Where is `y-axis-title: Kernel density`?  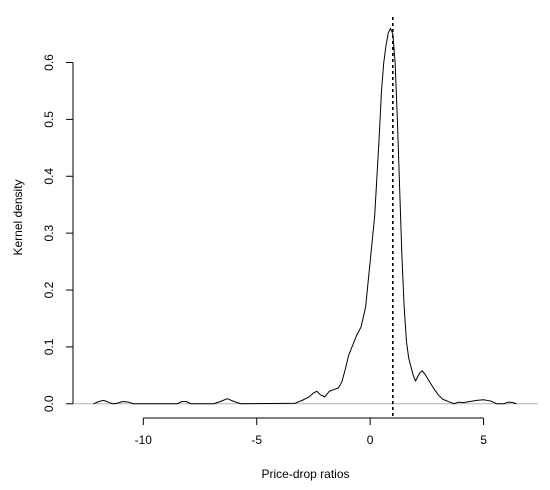
y-axis-title: Kernel density is located at coordinates (18, 217).